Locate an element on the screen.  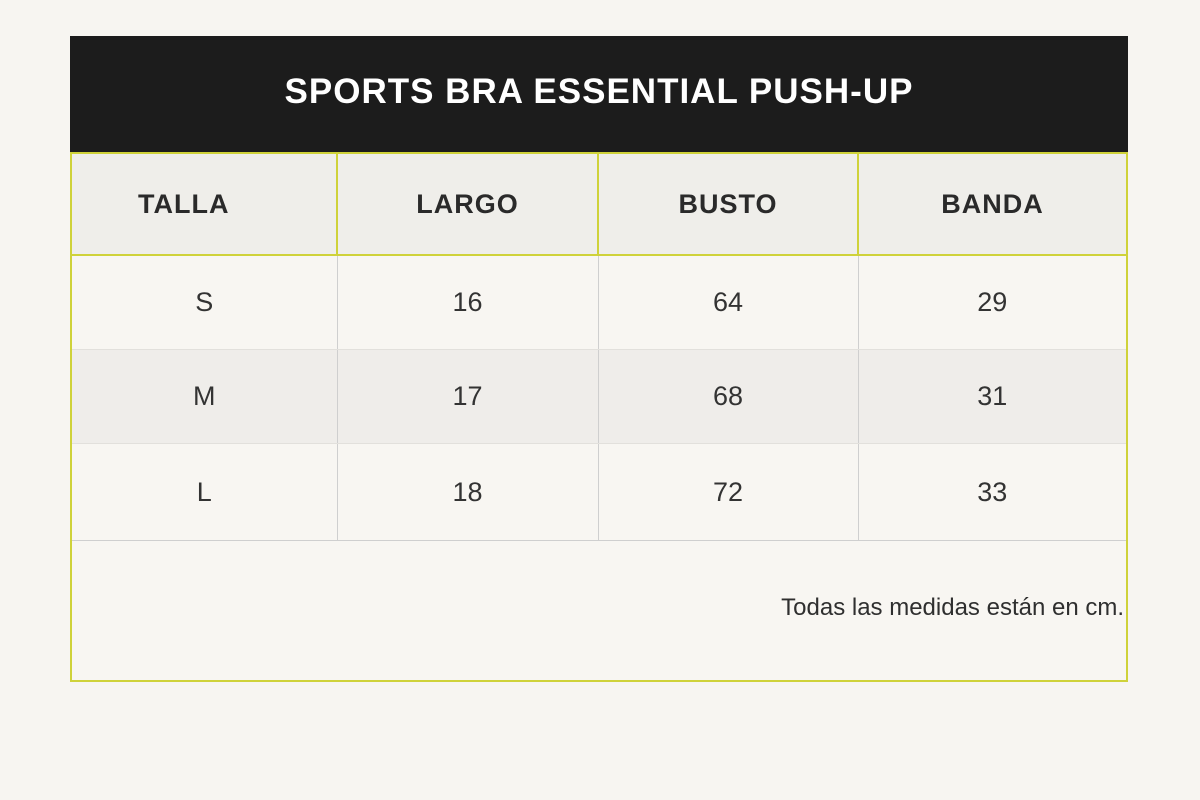
table-row: S 16 64 29 is located at coordinates (599, 302).